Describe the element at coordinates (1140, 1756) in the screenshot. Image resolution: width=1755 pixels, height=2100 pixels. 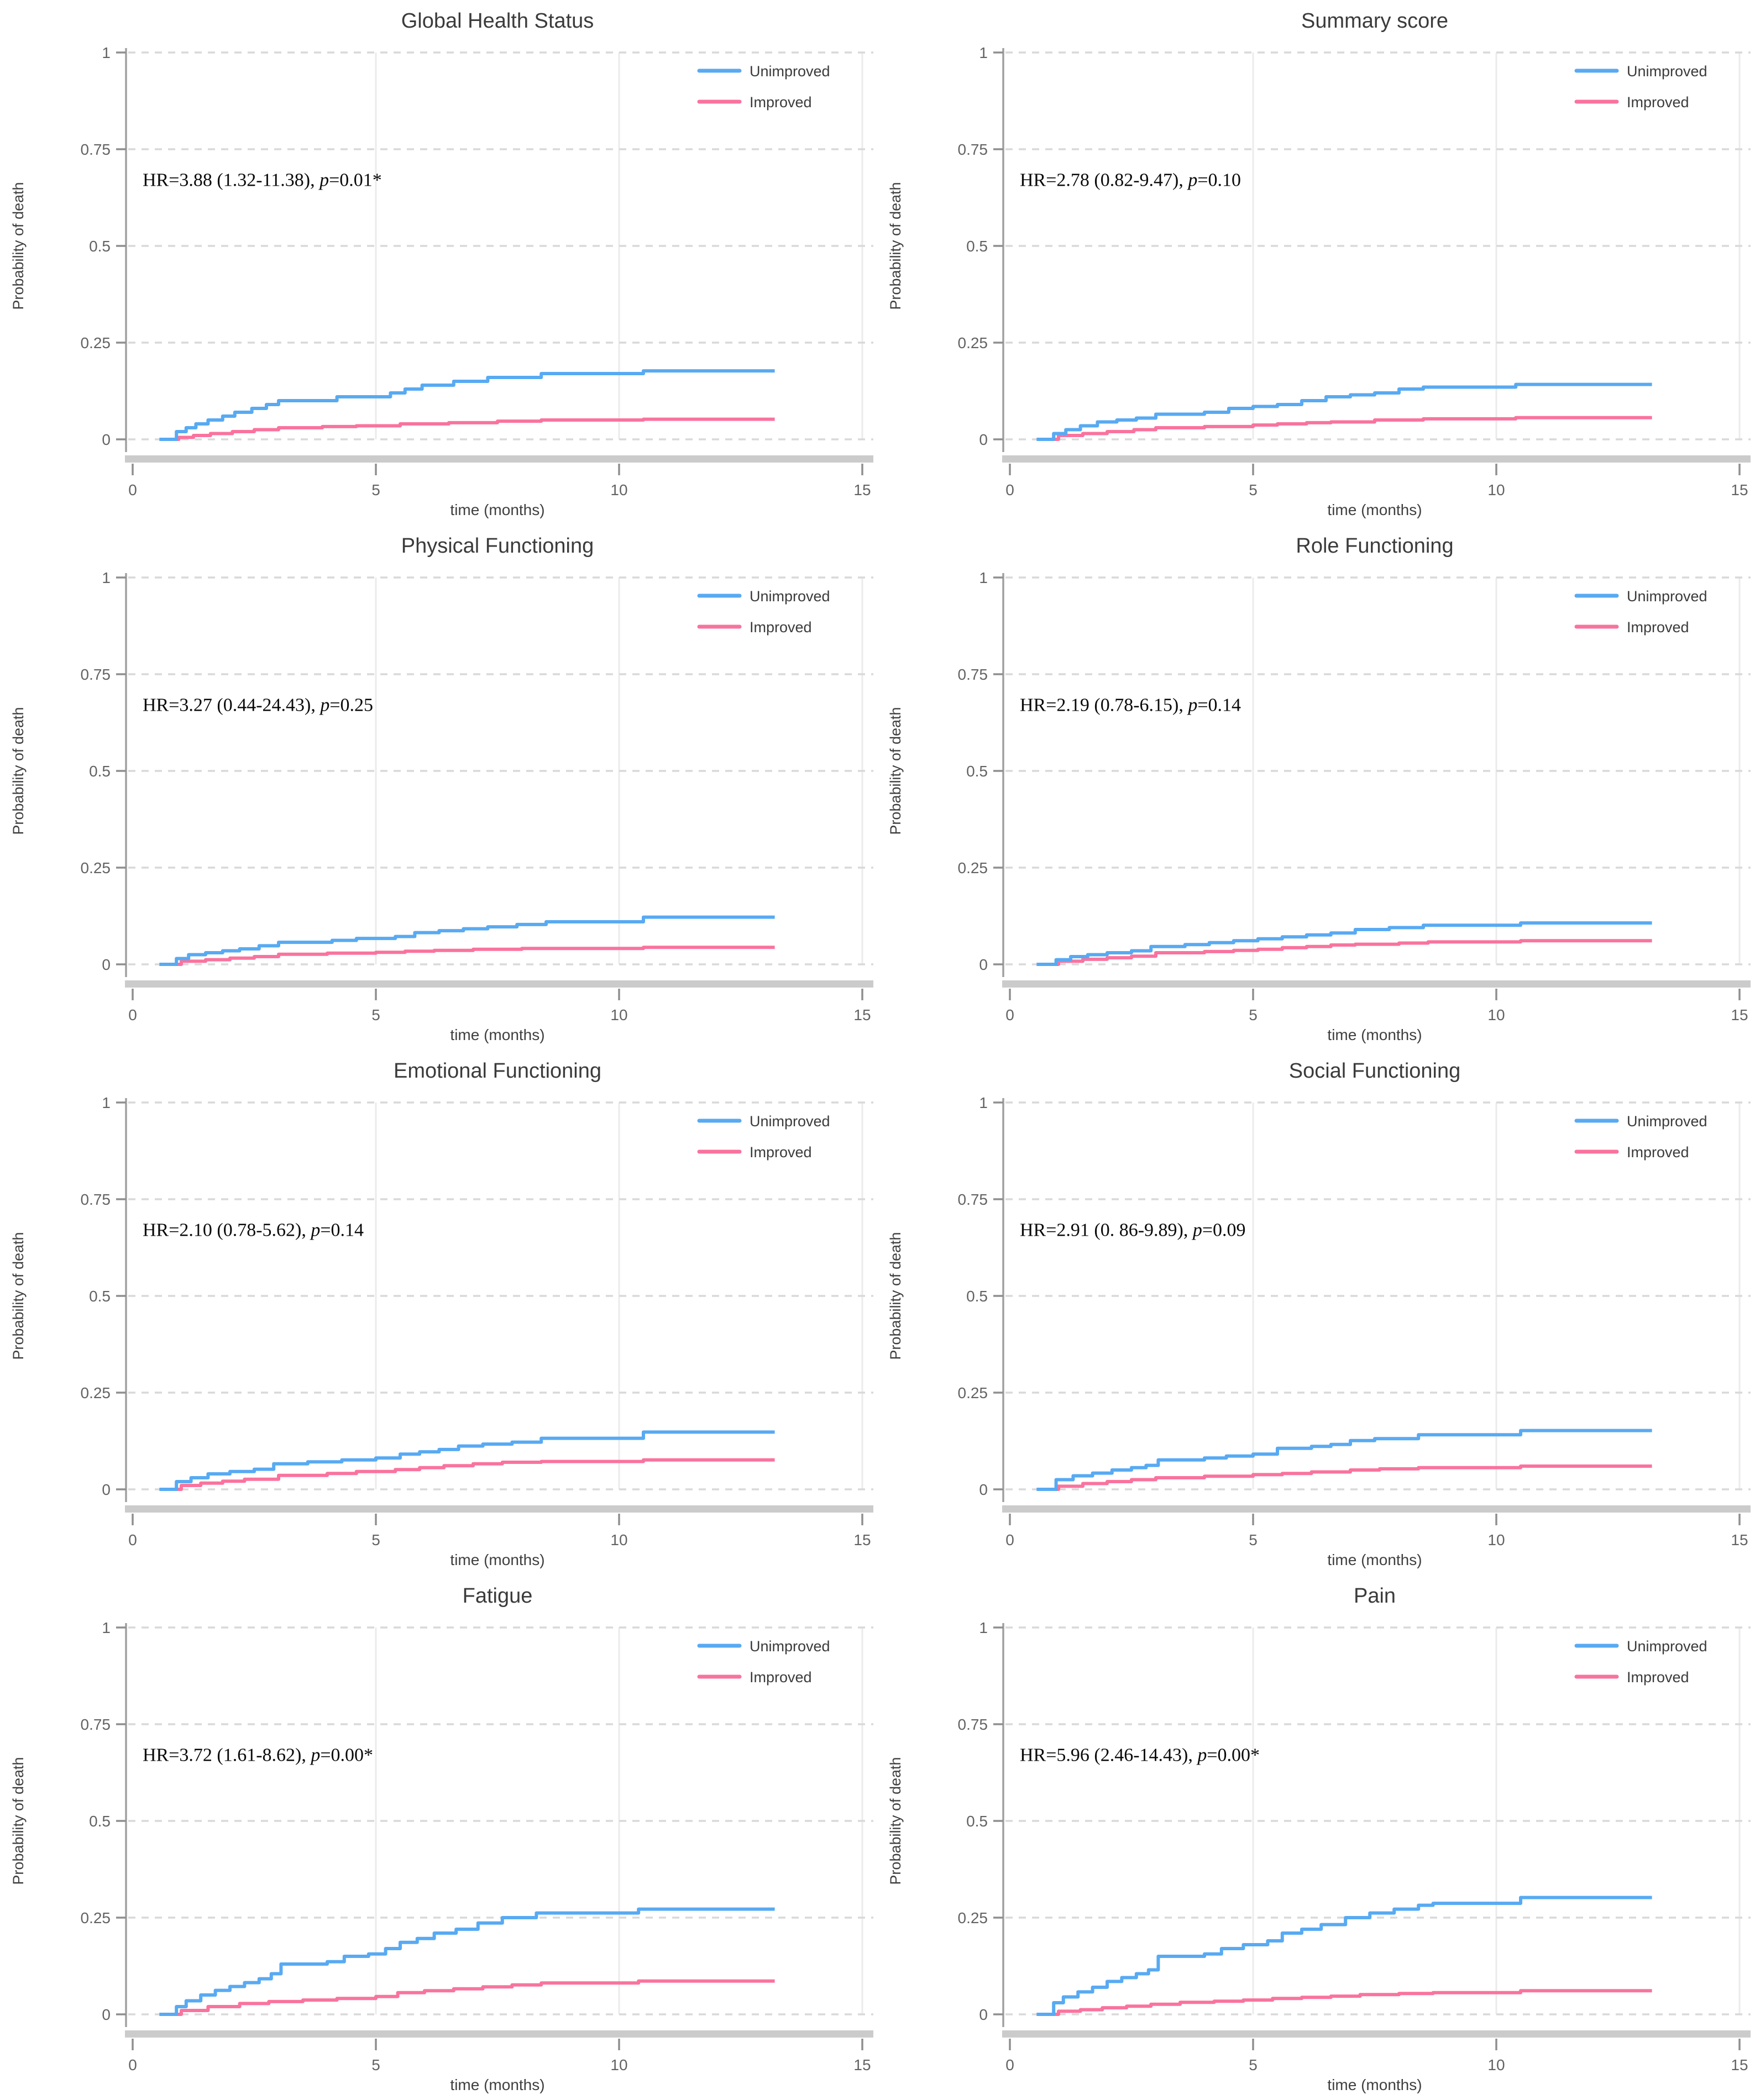
I see `hr-annotation: HR=5.96 (2.46-14.43), p=0.00*` at that location.